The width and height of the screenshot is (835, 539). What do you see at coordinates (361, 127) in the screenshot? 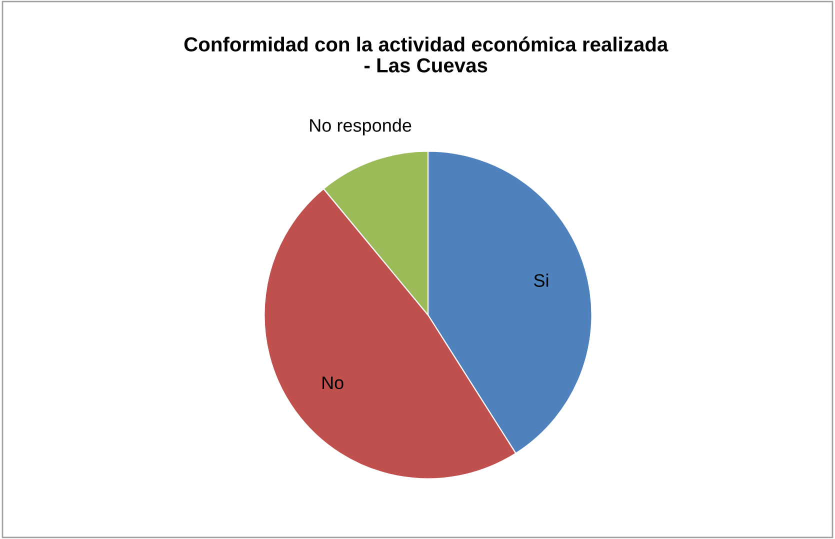
I see `slice-label: No responde` at bounding box center [361, 127].